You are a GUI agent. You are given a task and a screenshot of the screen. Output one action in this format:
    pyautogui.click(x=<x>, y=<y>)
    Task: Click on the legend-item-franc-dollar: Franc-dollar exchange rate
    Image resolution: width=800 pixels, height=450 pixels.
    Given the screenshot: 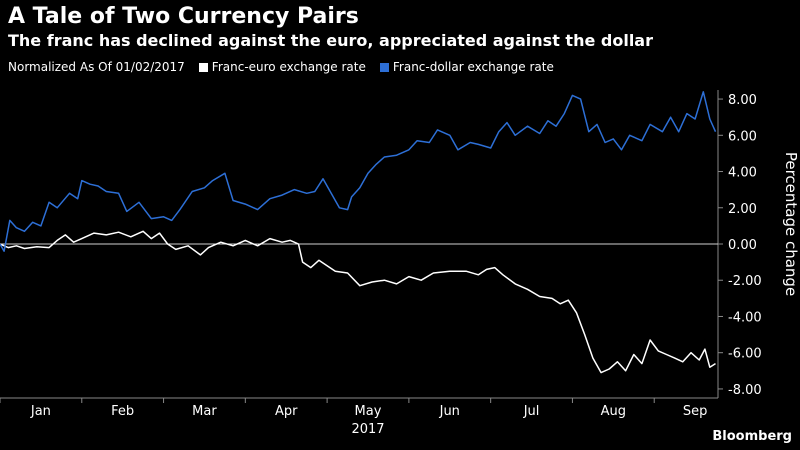 What is the action you would take?
    pyautogui.click(x=466, y=67)
    